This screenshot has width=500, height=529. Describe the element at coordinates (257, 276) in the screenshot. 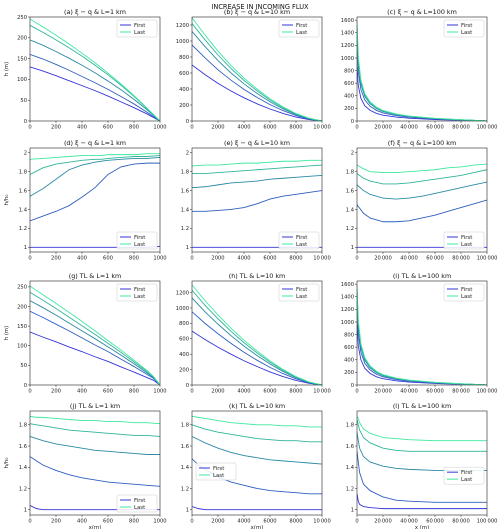

I see `panel-title: (h) TL & L=10 km` at that location.